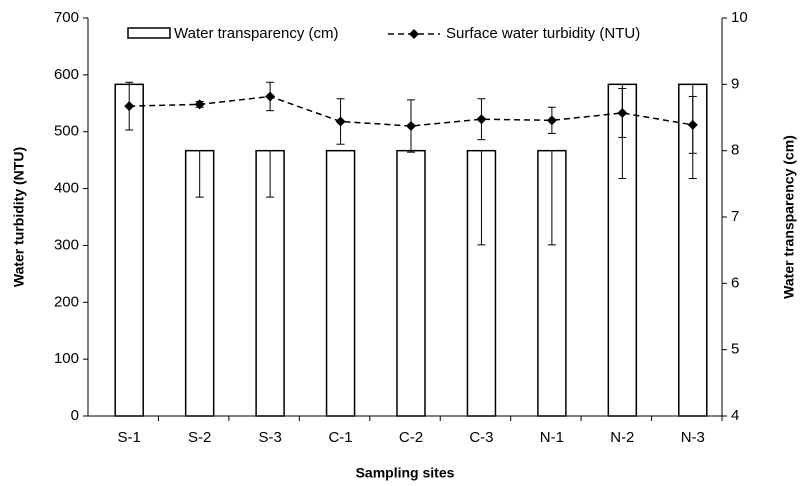  I want to click on y-tick-label: 500, so click(66, 131).